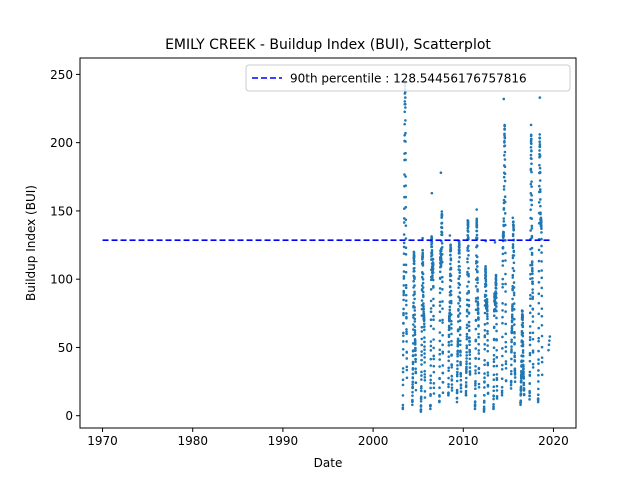 Image resolution: width=640 pixels, height=480 pixels. What do you see at coordinates (31, 243) in the screenshot?
I see `y-axis-label: Buildup Index (BUI)` at bounding box center [31, 243].